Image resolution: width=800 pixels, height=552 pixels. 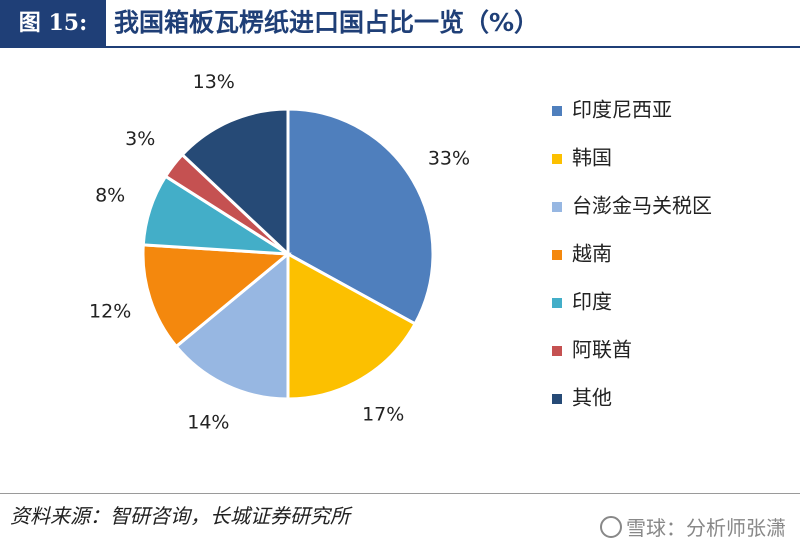 What do you see at coordinates (592, 158) in the screenshot?
I see `legend-label: 韩国` at bounding box center [592, 158].